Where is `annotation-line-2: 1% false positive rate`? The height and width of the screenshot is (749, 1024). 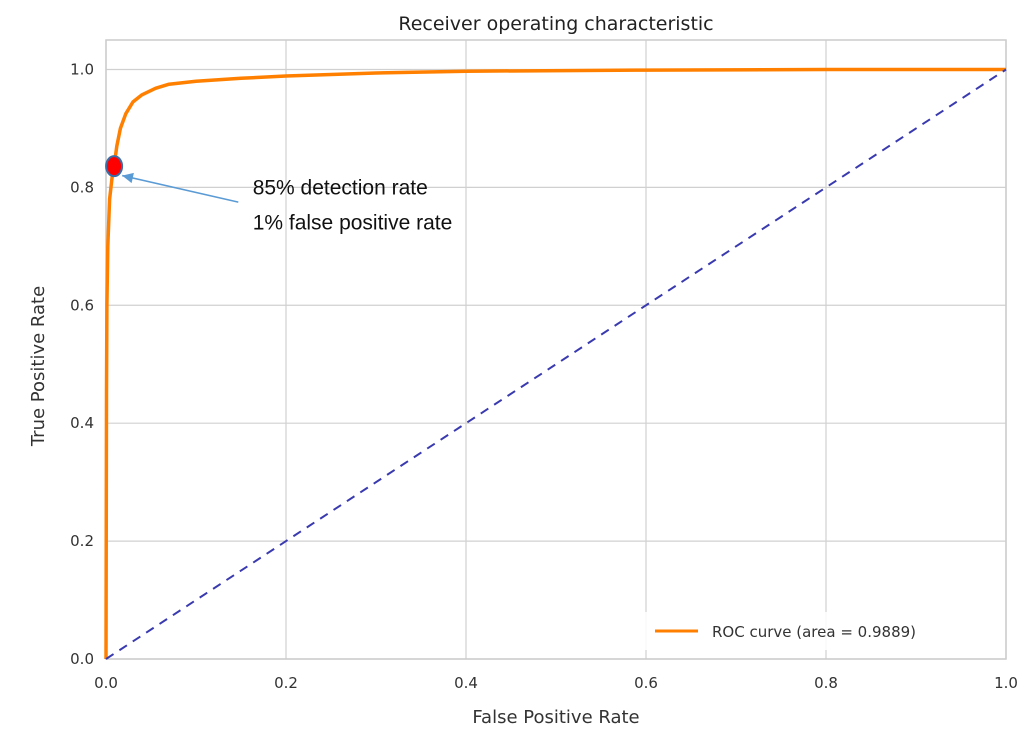
annotation-line-2: 1% false positive rate is located at coordinates (353, 222).